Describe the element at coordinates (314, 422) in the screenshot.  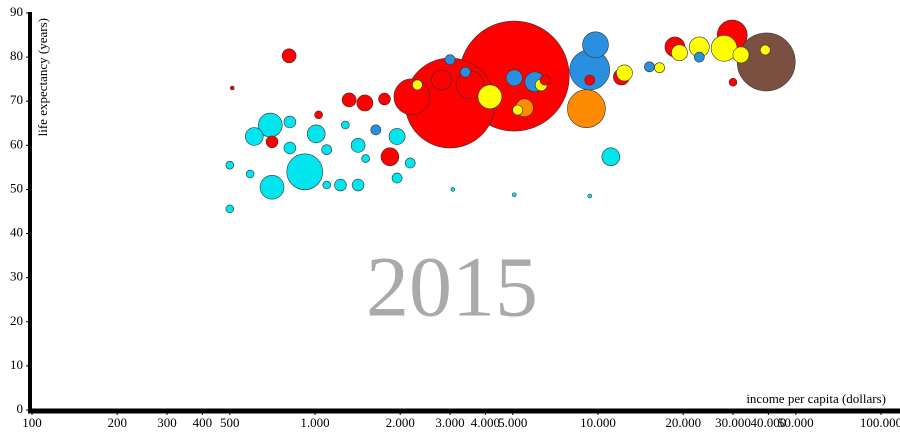
I see `x-tick-label: 1.000` at that location.